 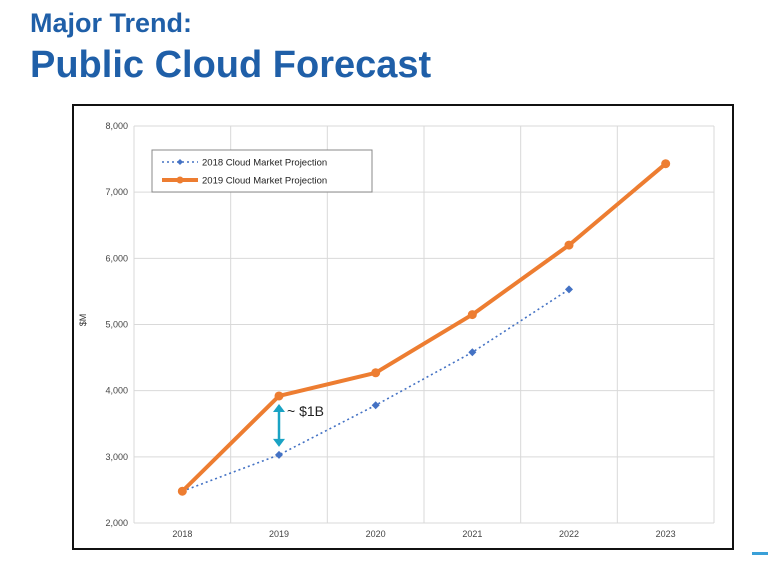 I want to click on y-tick-label: 5,000, so click(x=116, y=325).